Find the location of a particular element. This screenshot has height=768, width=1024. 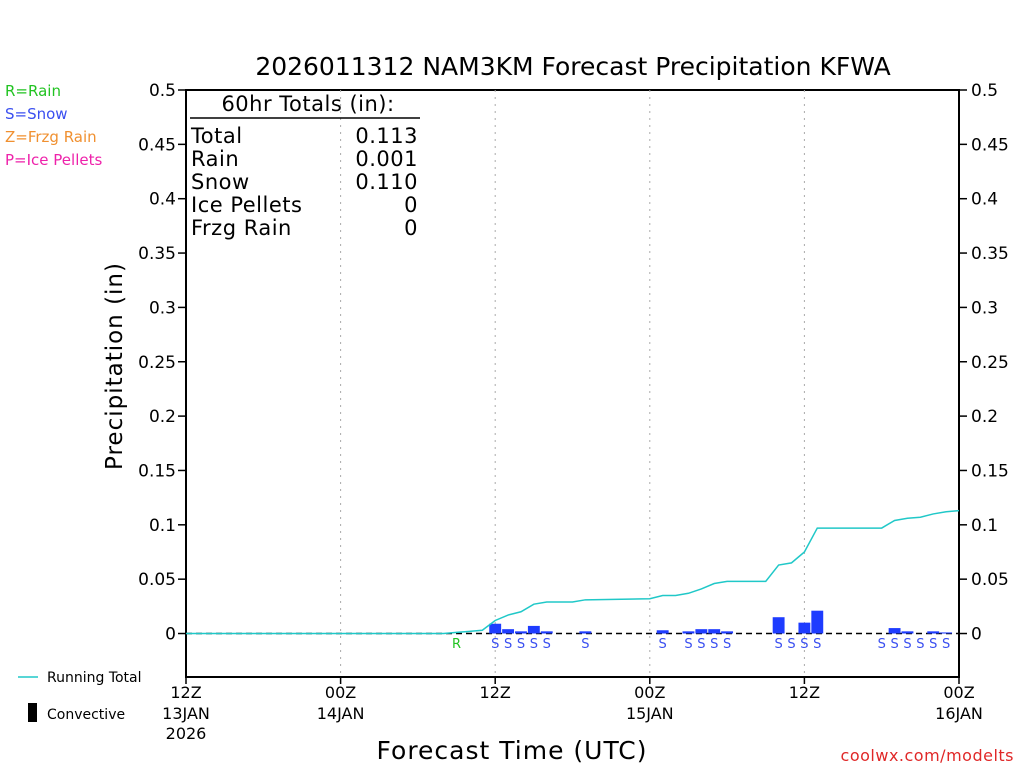

y-axis-label: Precipitation (in) is located at coordinates (115, 366).